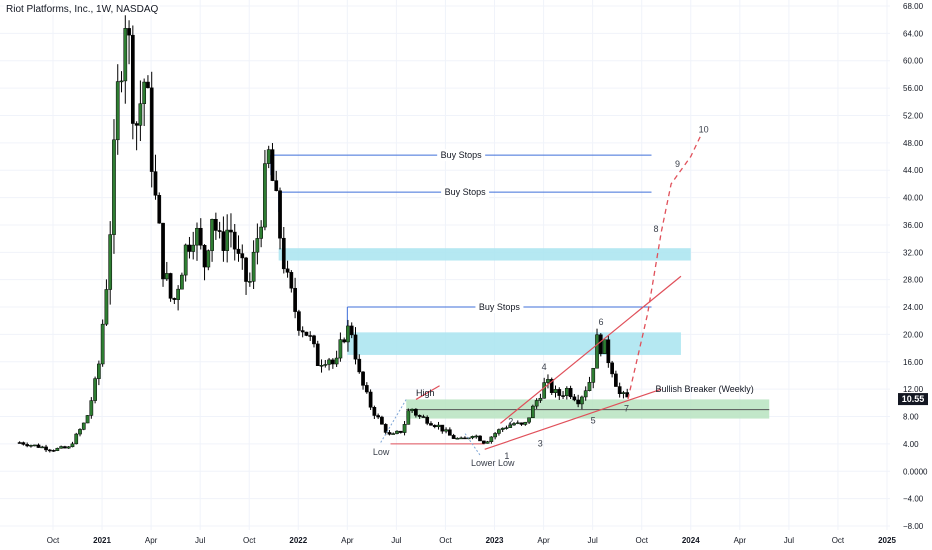  Describe the element at coordinates (102, 540) in the screenshot. I see `x-tick-label: 2021` at that location.